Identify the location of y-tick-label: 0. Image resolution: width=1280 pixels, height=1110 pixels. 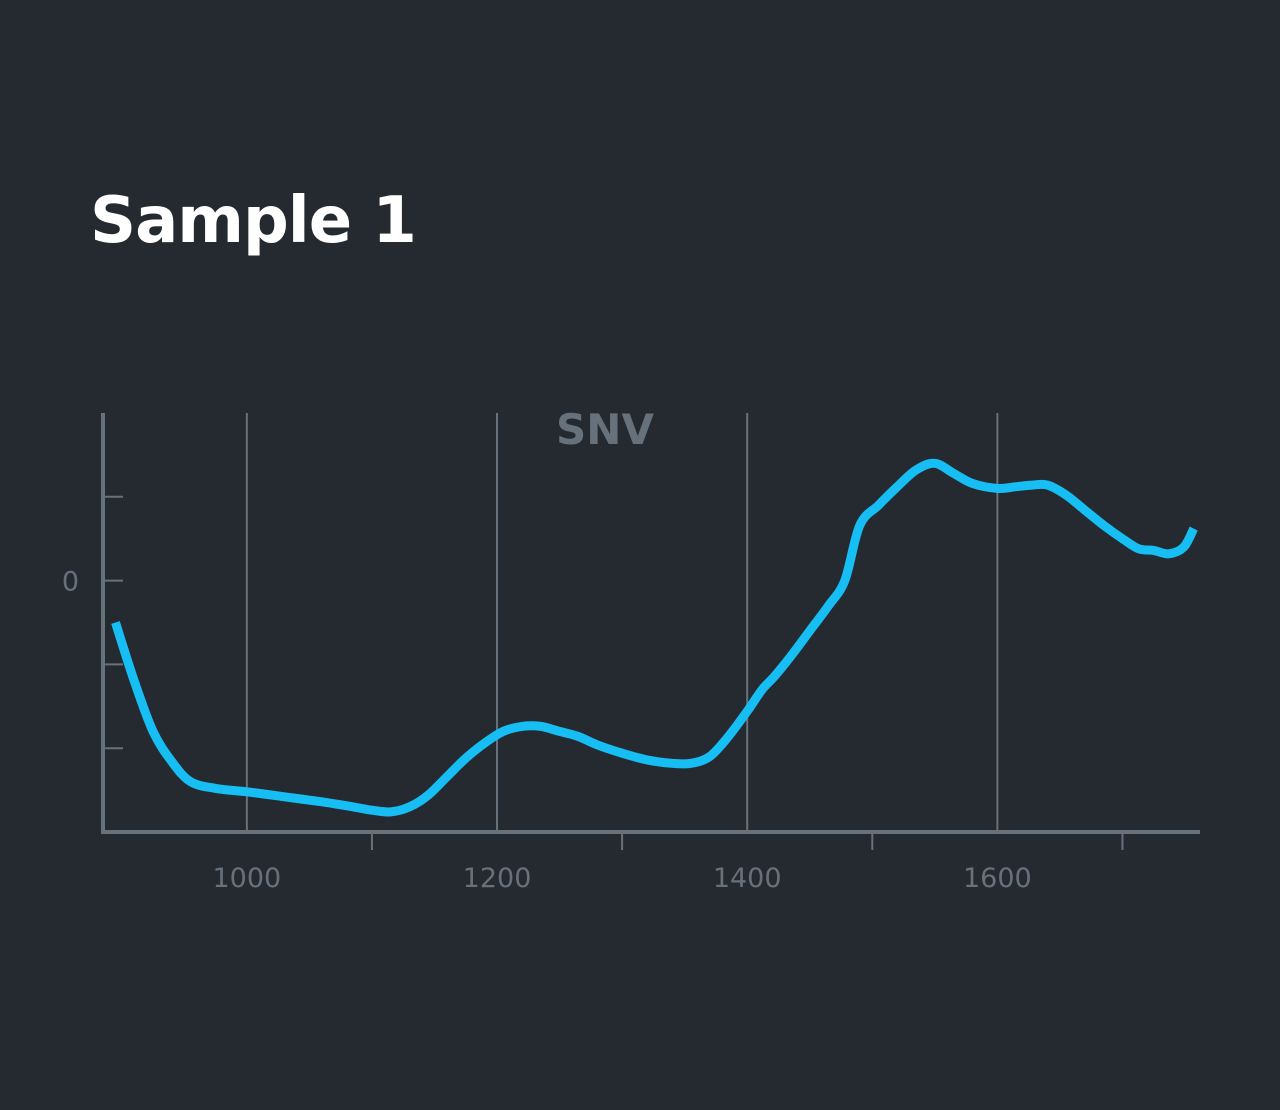
(70, 582).